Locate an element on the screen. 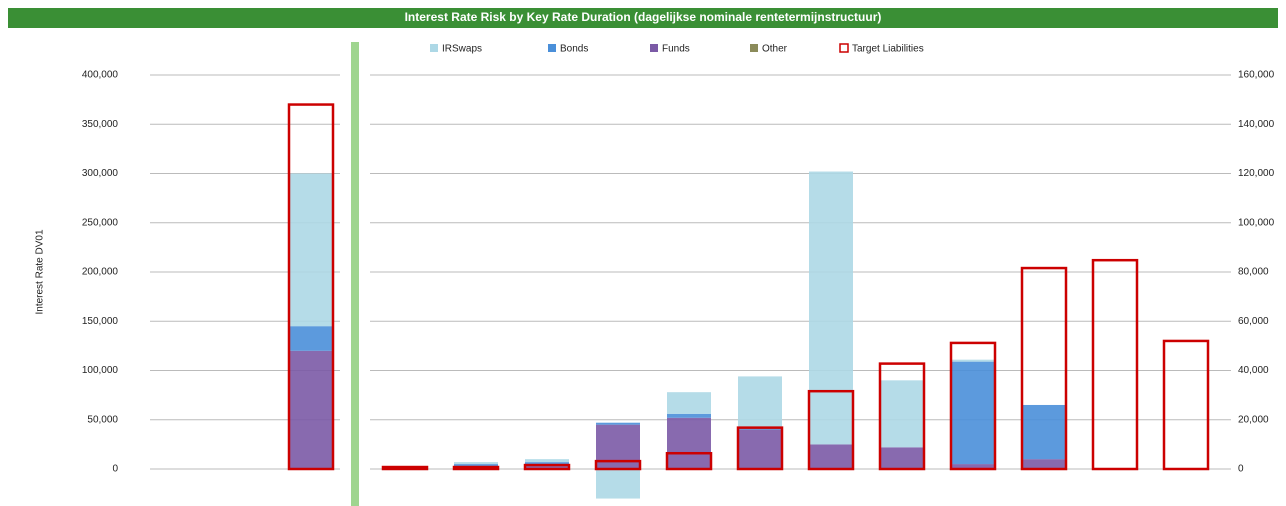 This screenshot has height=506, width=1286. y2-tick-label: 0 is located at coordinates (1241, 469).